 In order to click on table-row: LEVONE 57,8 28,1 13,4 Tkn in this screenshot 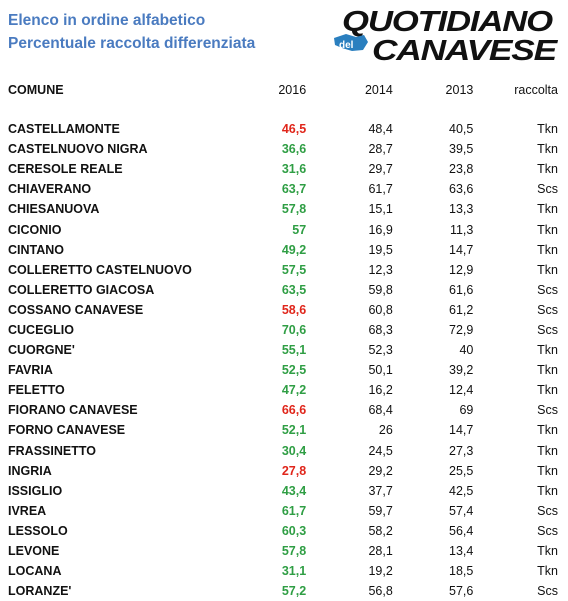, I will do `click(283, 551)`.